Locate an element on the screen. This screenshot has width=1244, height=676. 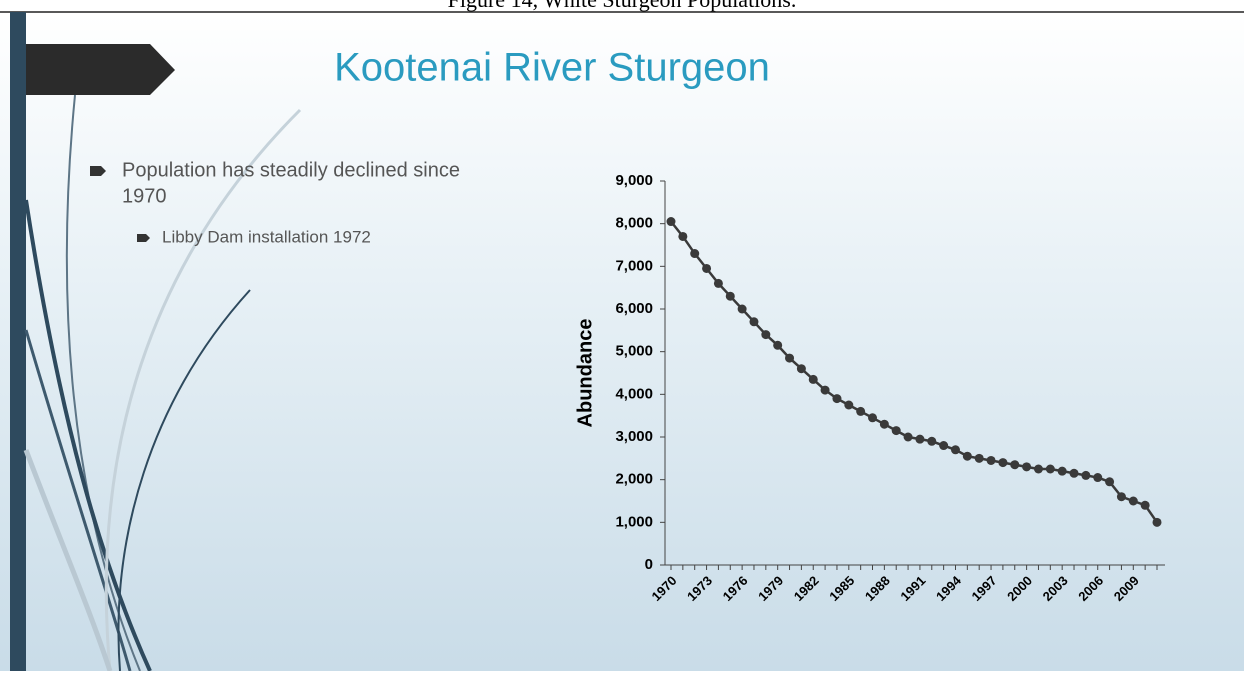
y-tick-label: 2,000 is located at coordinates (634, 479).